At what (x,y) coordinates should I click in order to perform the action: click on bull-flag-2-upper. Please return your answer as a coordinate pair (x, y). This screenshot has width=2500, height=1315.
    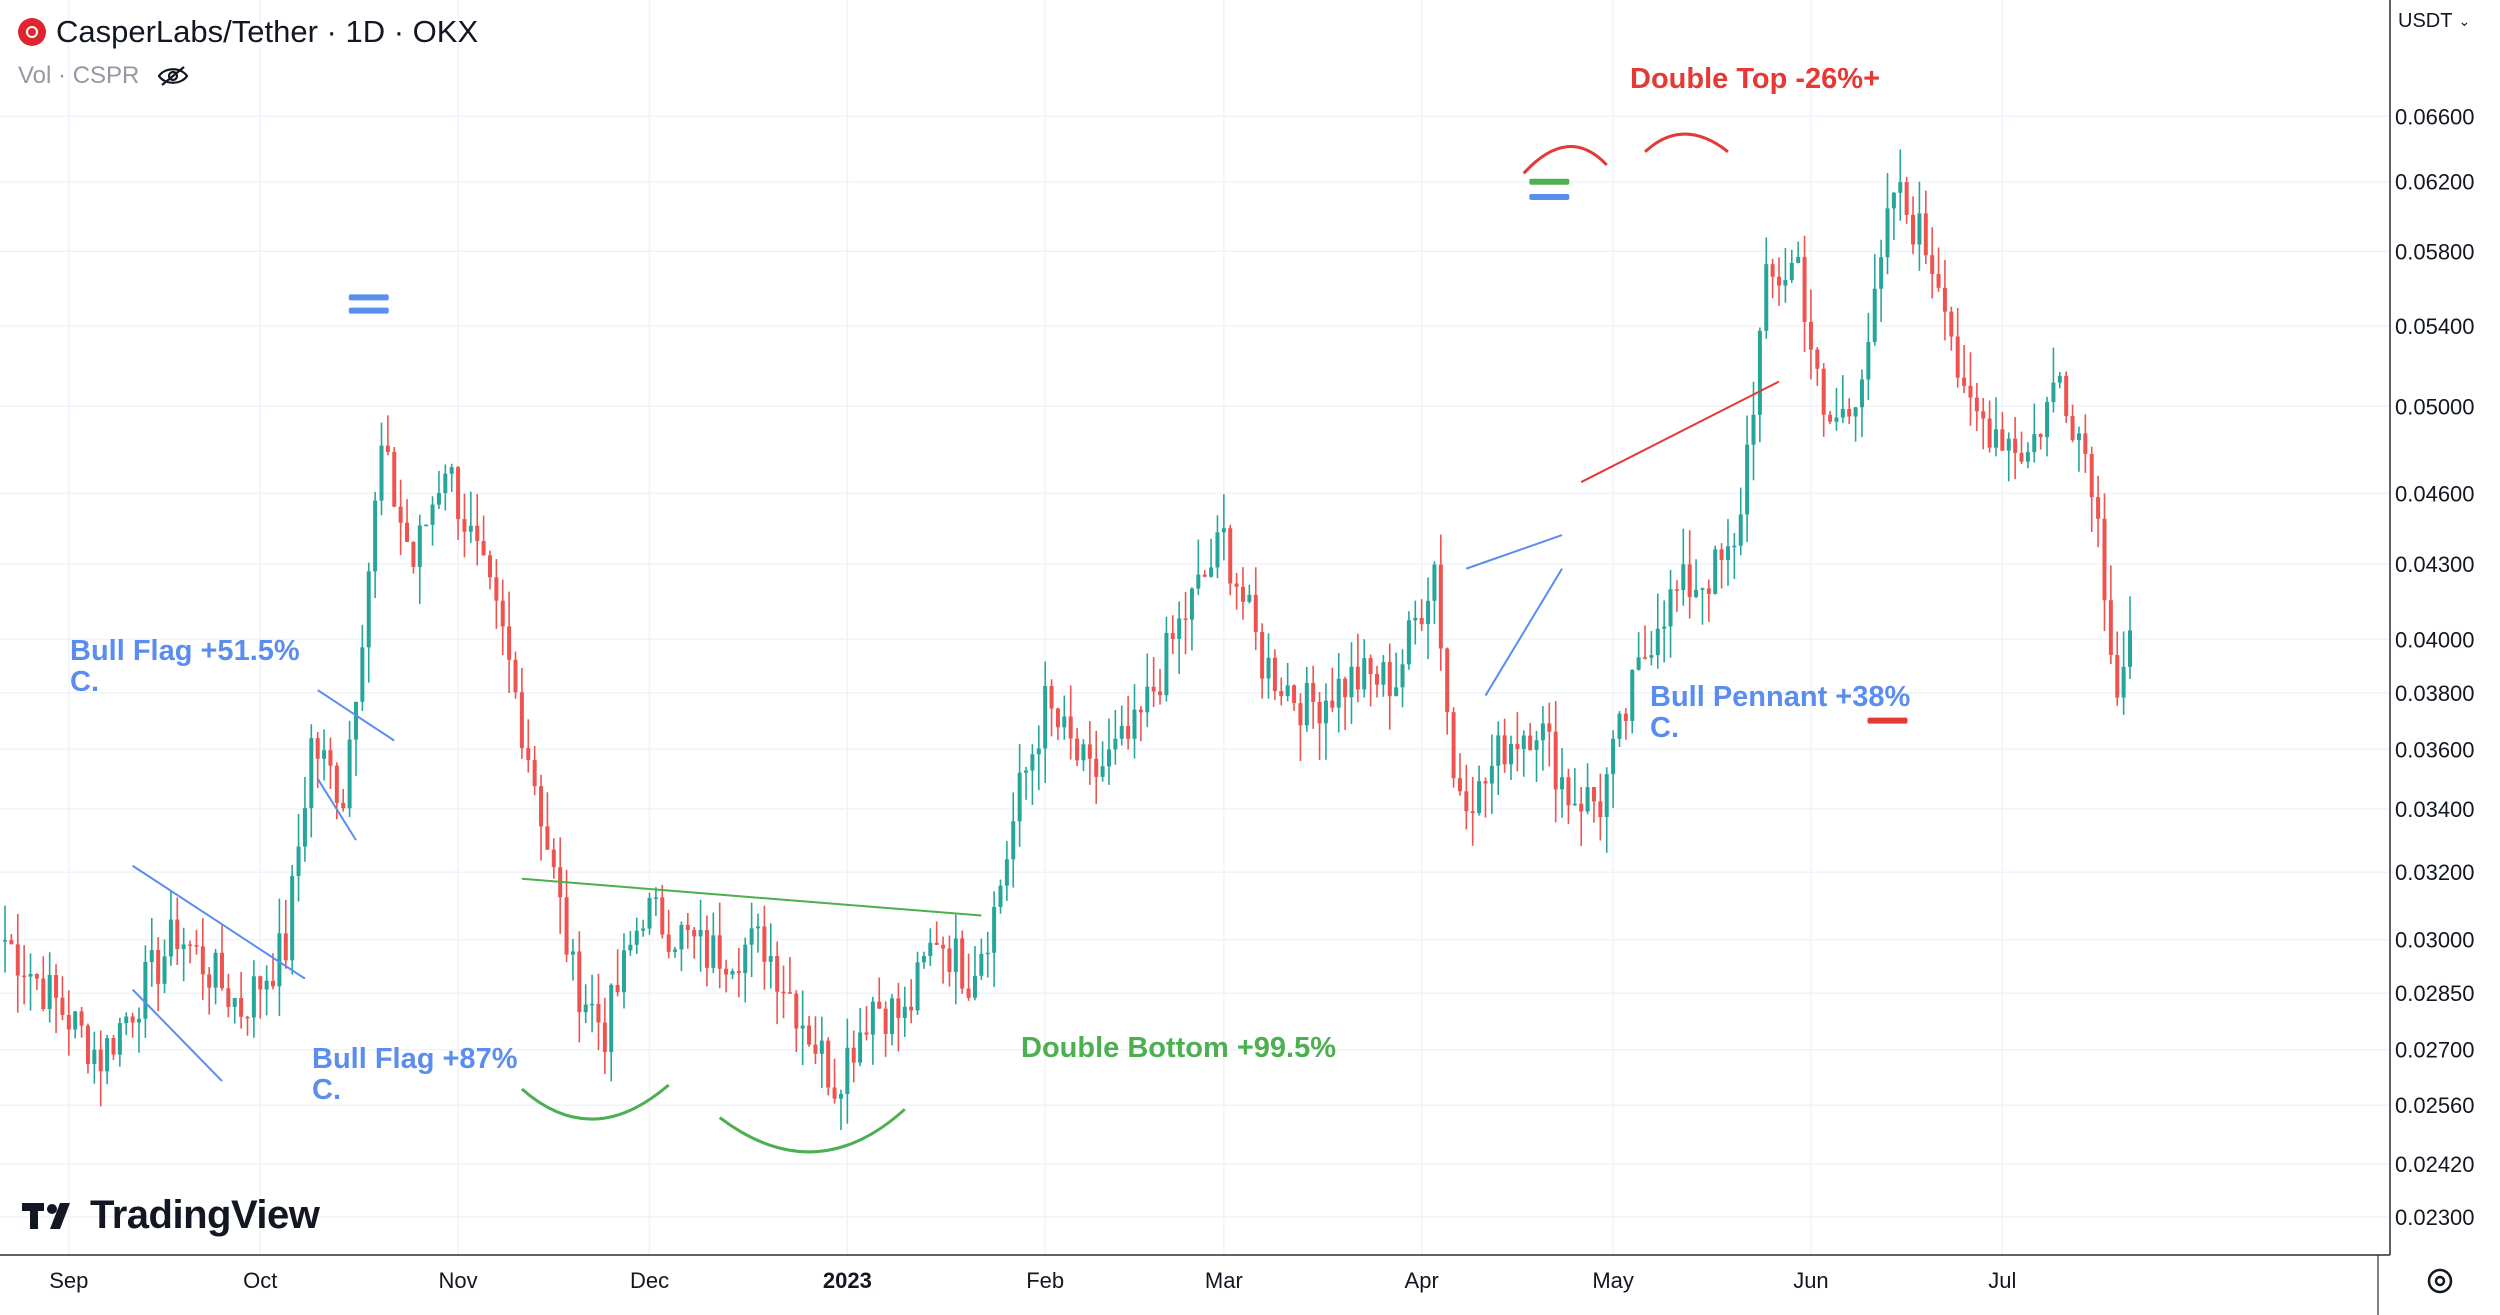
    Looking at the image, I should click on (356, 715).